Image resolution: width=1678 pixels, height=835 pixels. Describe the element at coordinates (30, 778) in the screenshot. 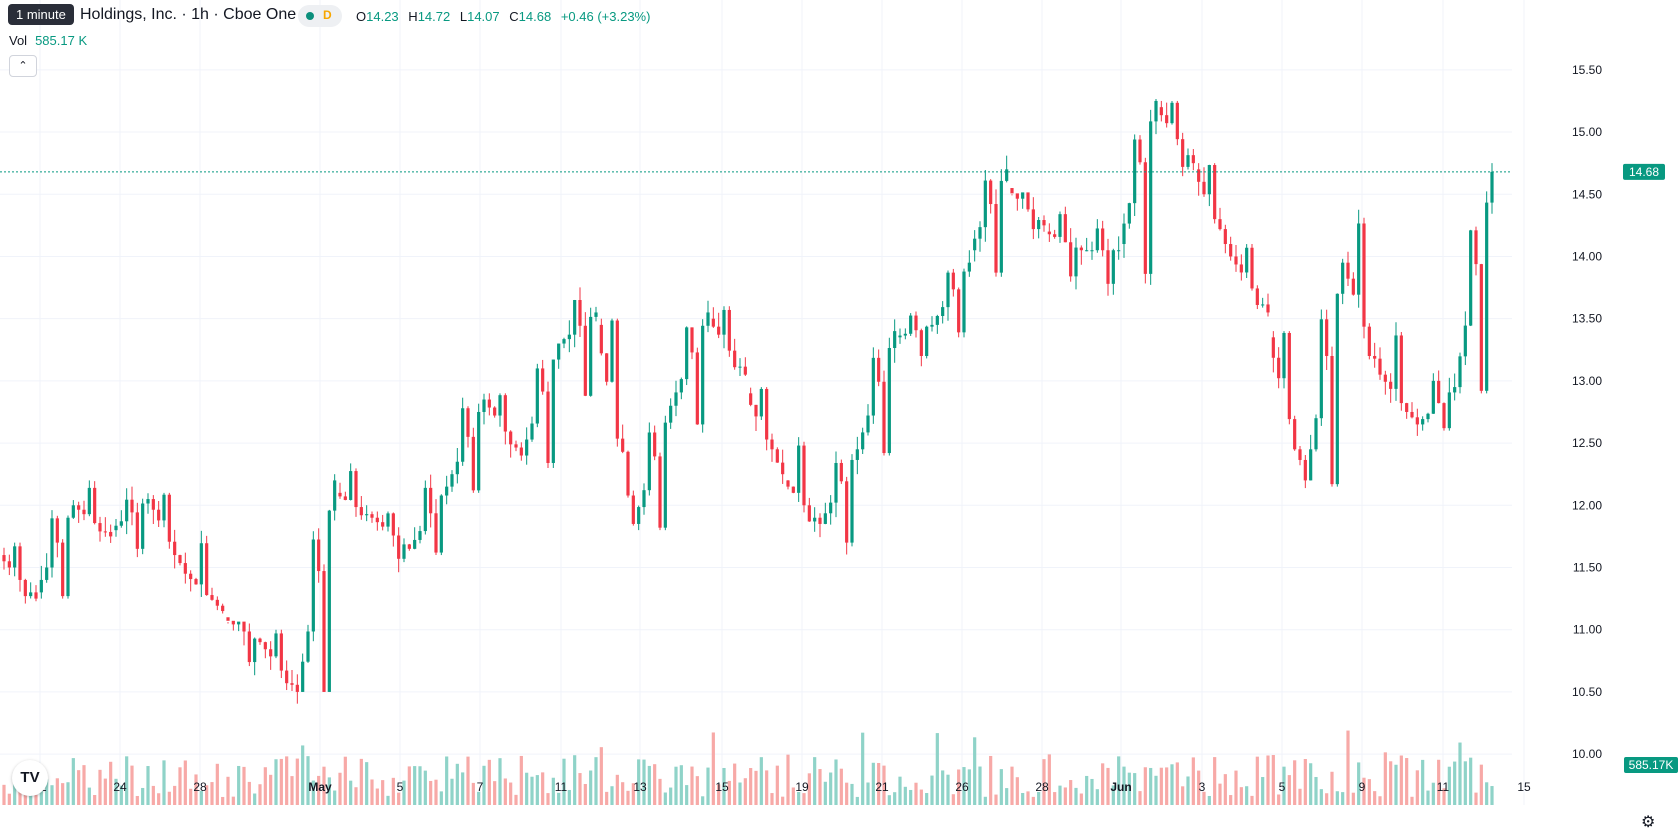

I see `tradingview-logo-icon: TV` at that location.